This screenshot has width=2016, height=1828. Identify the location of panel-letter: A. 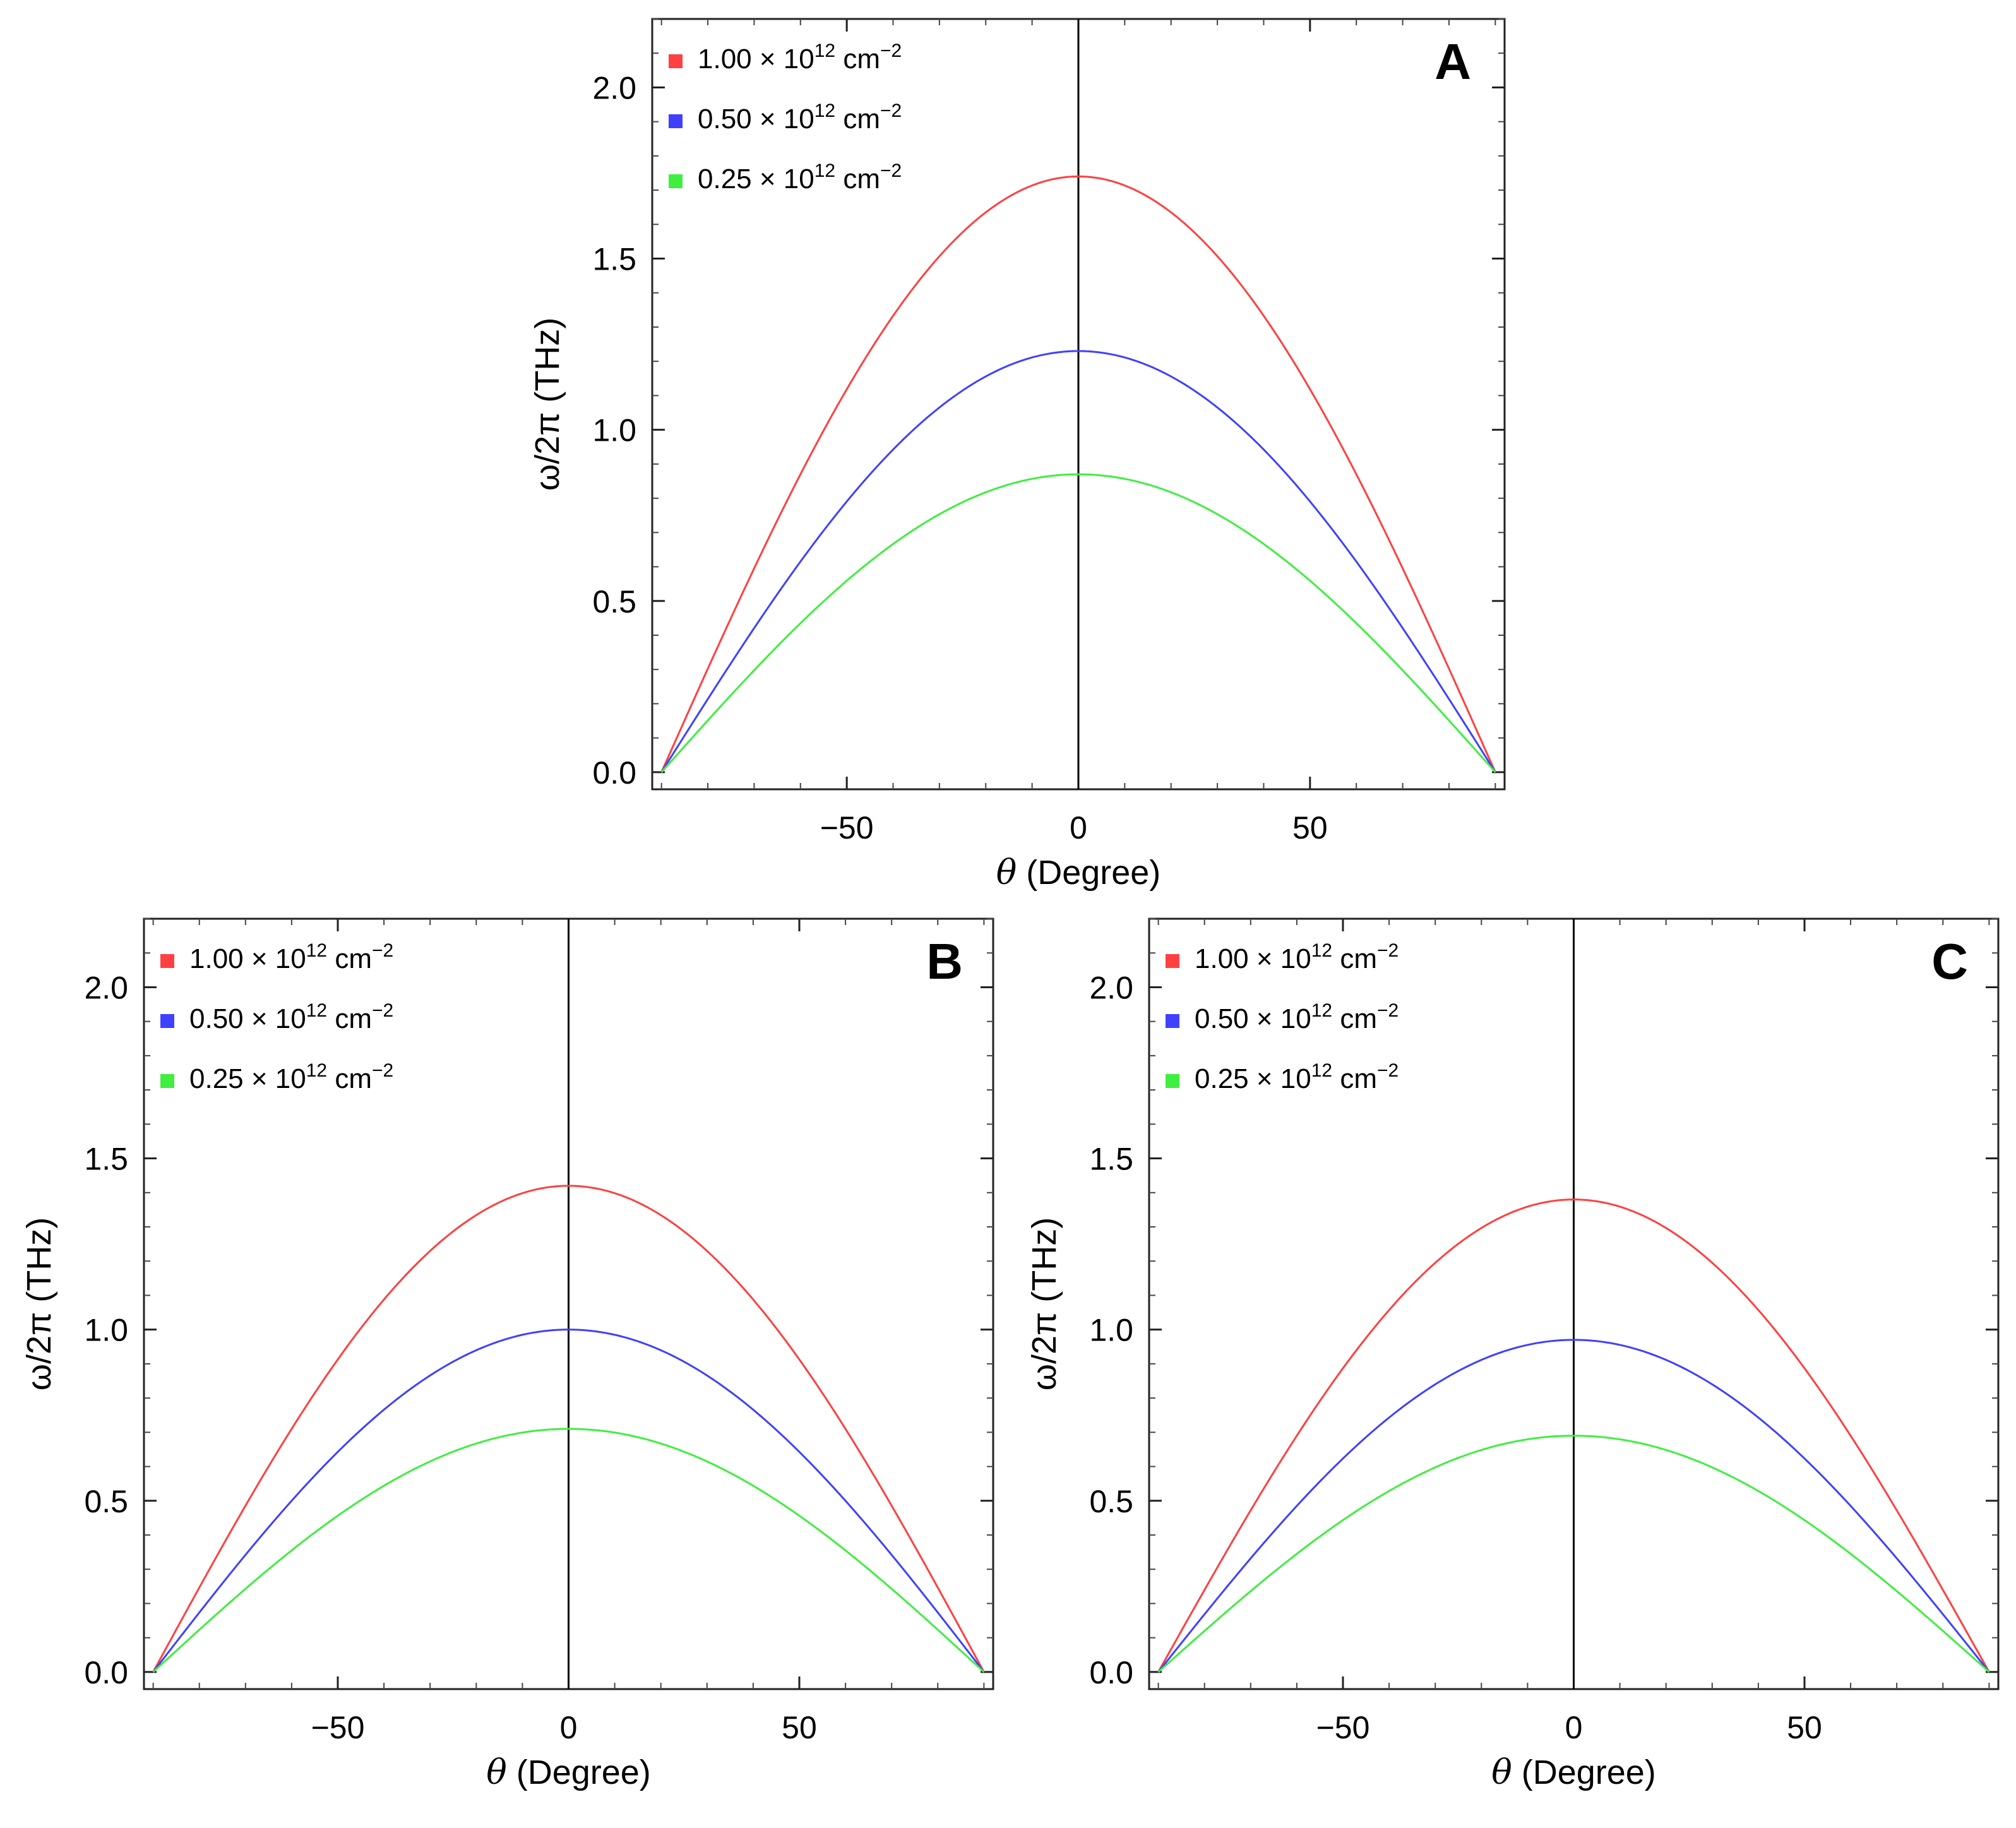
(1452, 62).